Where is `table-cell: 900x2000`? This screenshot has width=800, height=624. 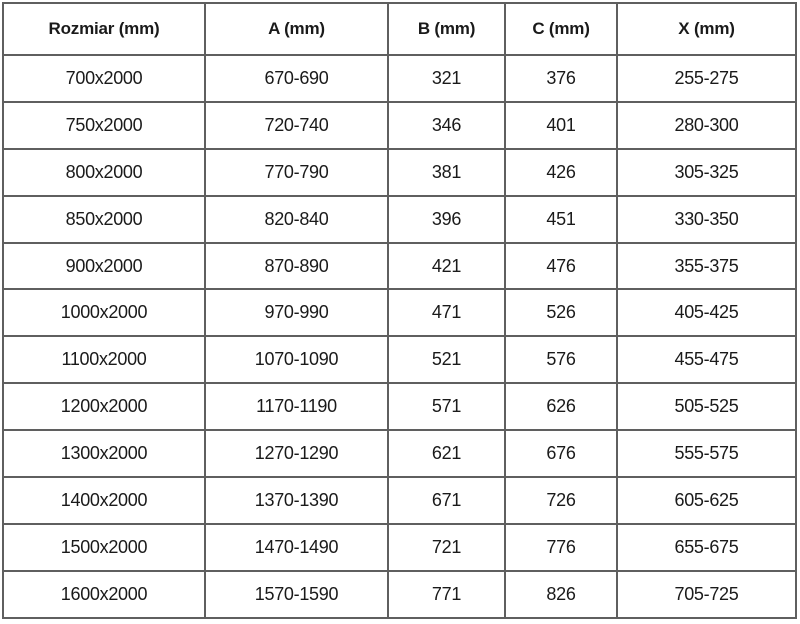 table-cell: 900x2000 is located at coordinates (104, 266).